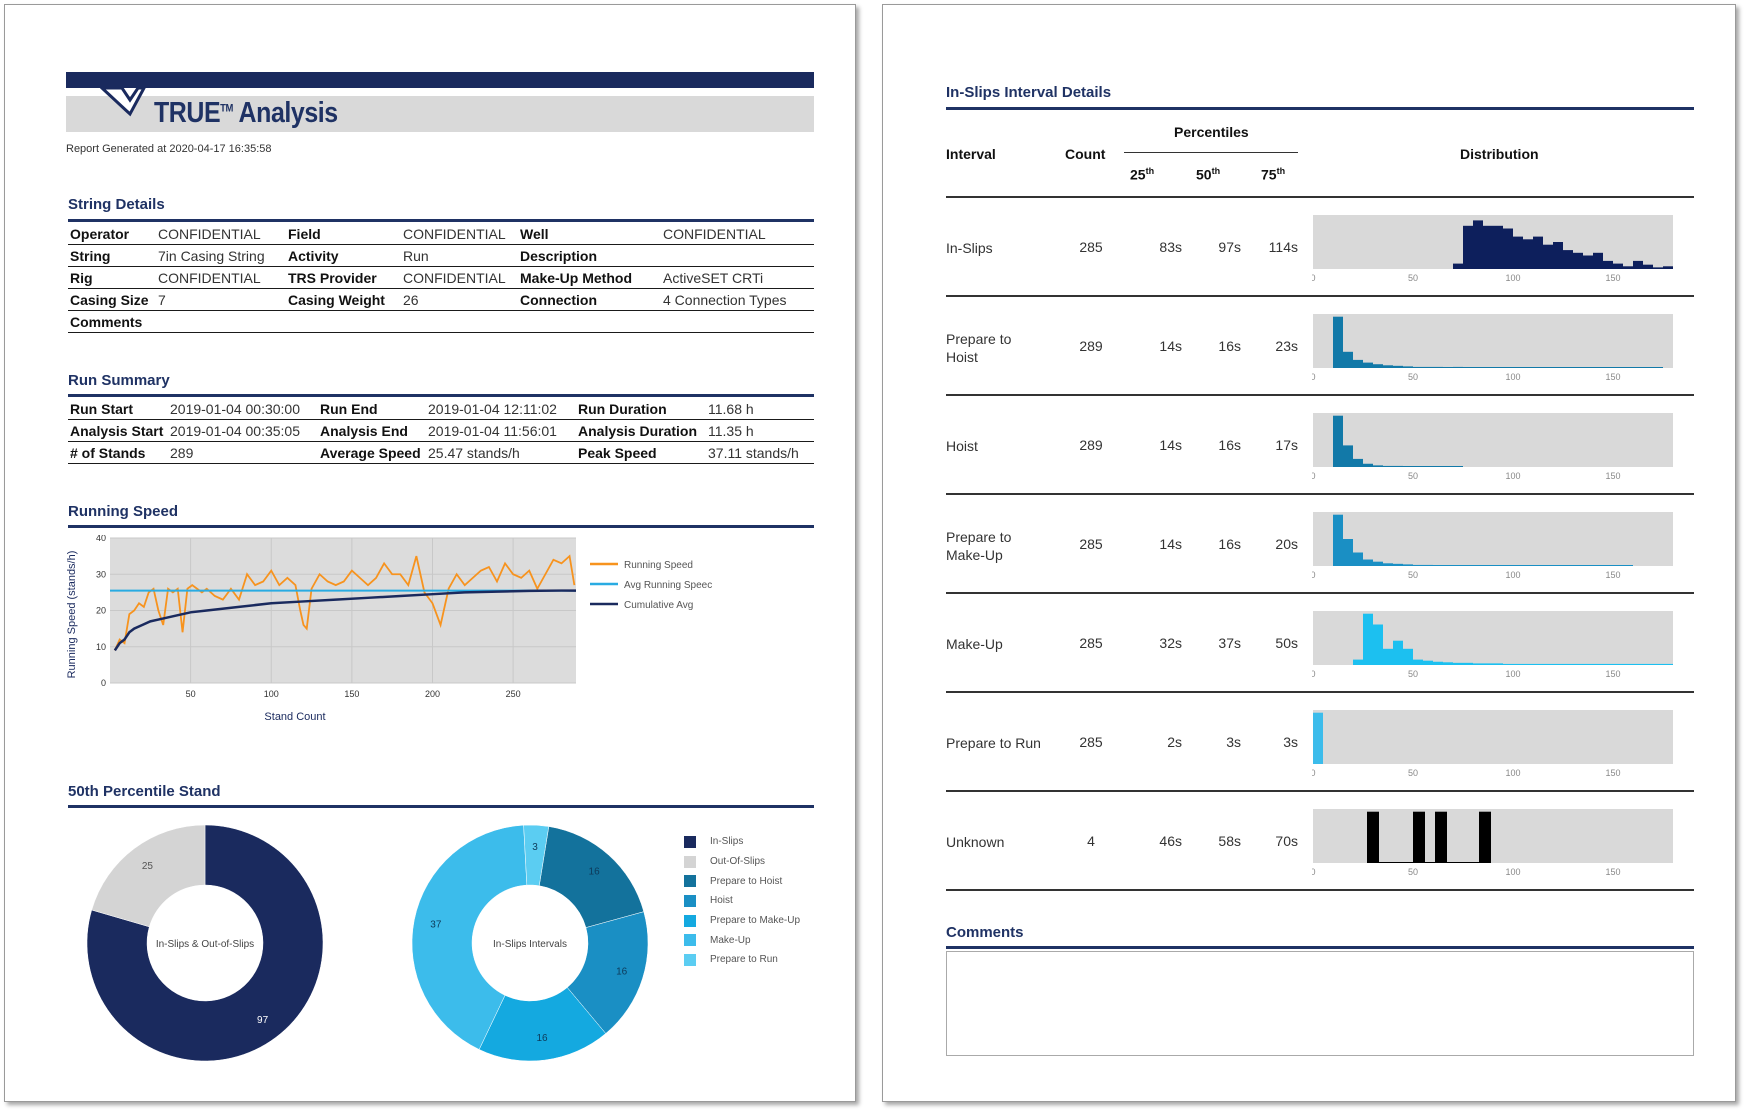 Image resolution: width=1745 pixels, height=1117 pixels. I want to click on field-value: 37.11 stands/h, so click(760, 452).